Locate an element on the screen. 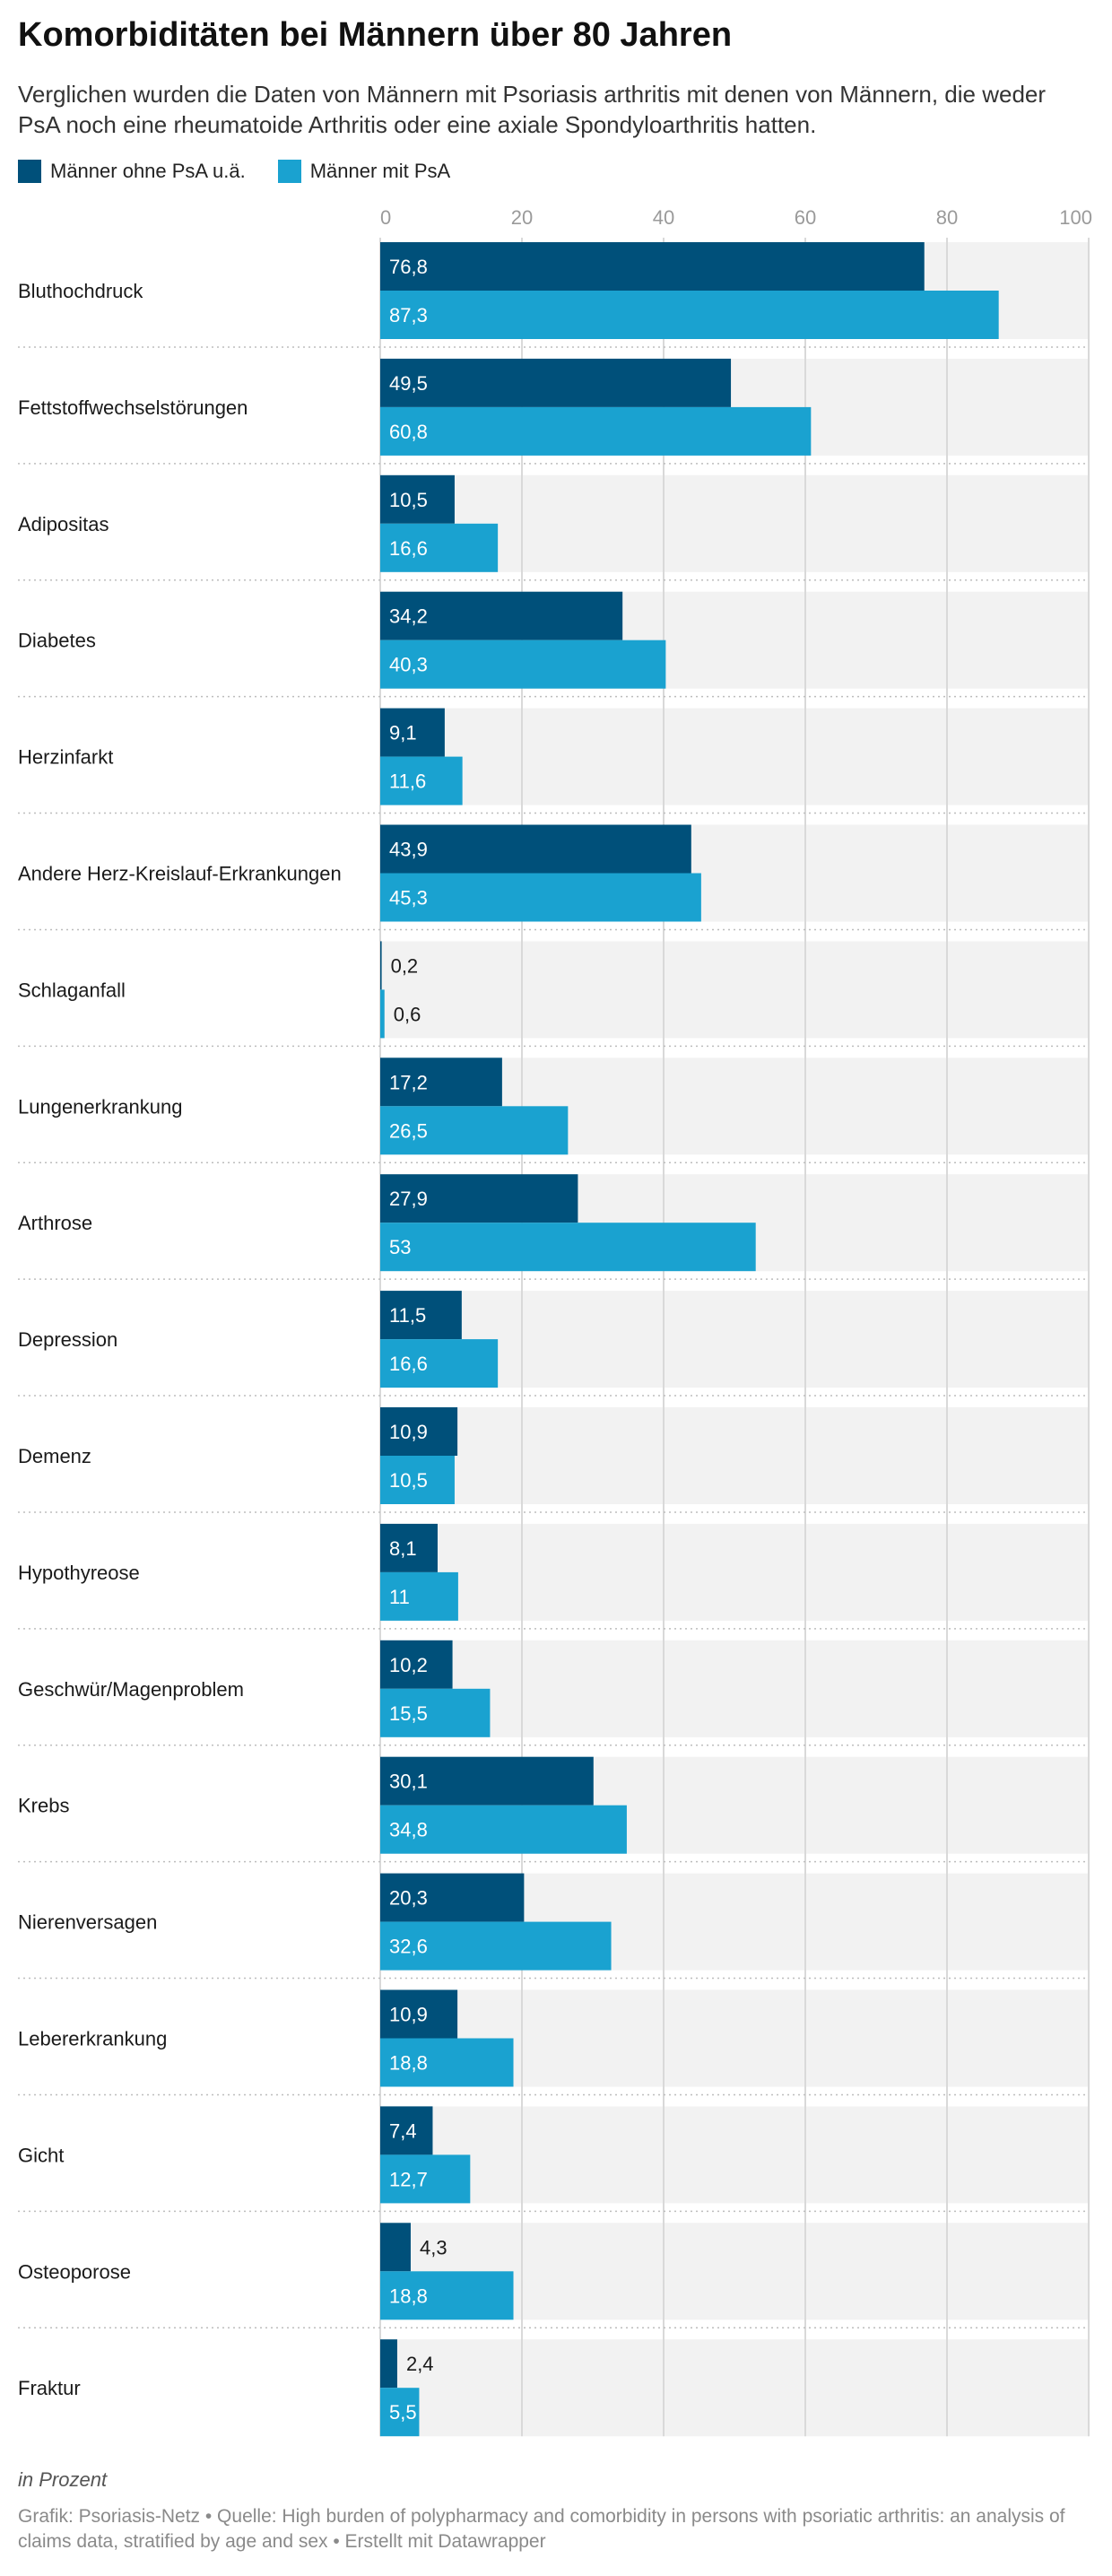 This screenshot has height=2576, width=1112. bar-value-label: 10,9 is located at coordinates (408, 1432).